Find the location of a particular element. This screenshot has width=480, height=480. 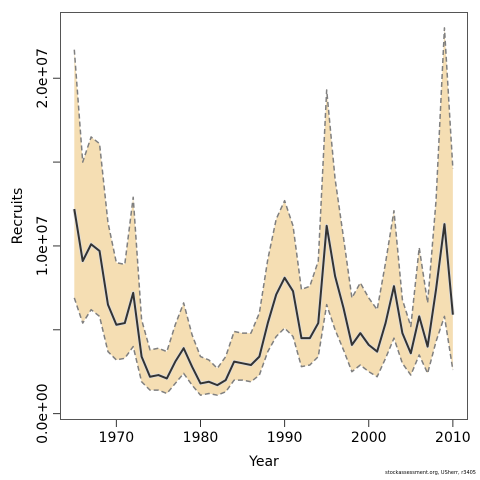

y-axis: 0.0e+00 1.0e+07 2.0e+07 is located at coordinates (47, 246).